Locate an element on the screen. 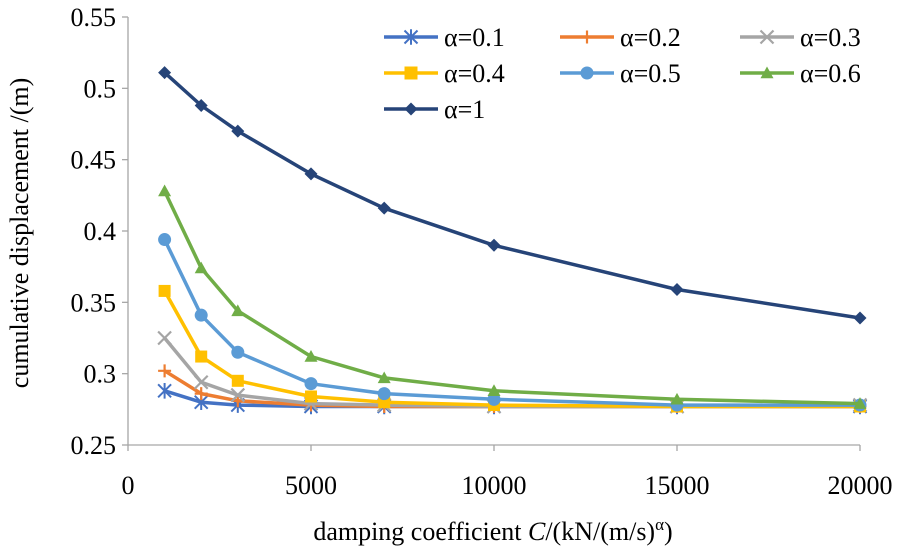  legend-entry: α=0.3 is located at coordinates (800, 37).